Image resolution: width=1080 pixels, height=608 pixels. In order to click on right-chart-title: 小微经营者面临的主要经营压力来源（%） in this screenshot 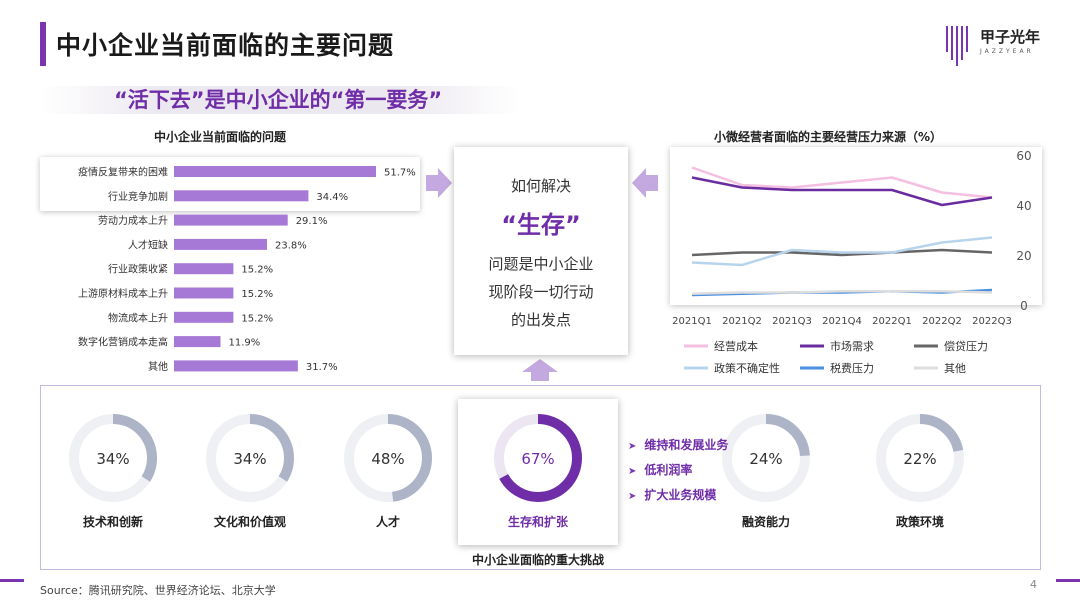, I will do `click(828, 137)`.